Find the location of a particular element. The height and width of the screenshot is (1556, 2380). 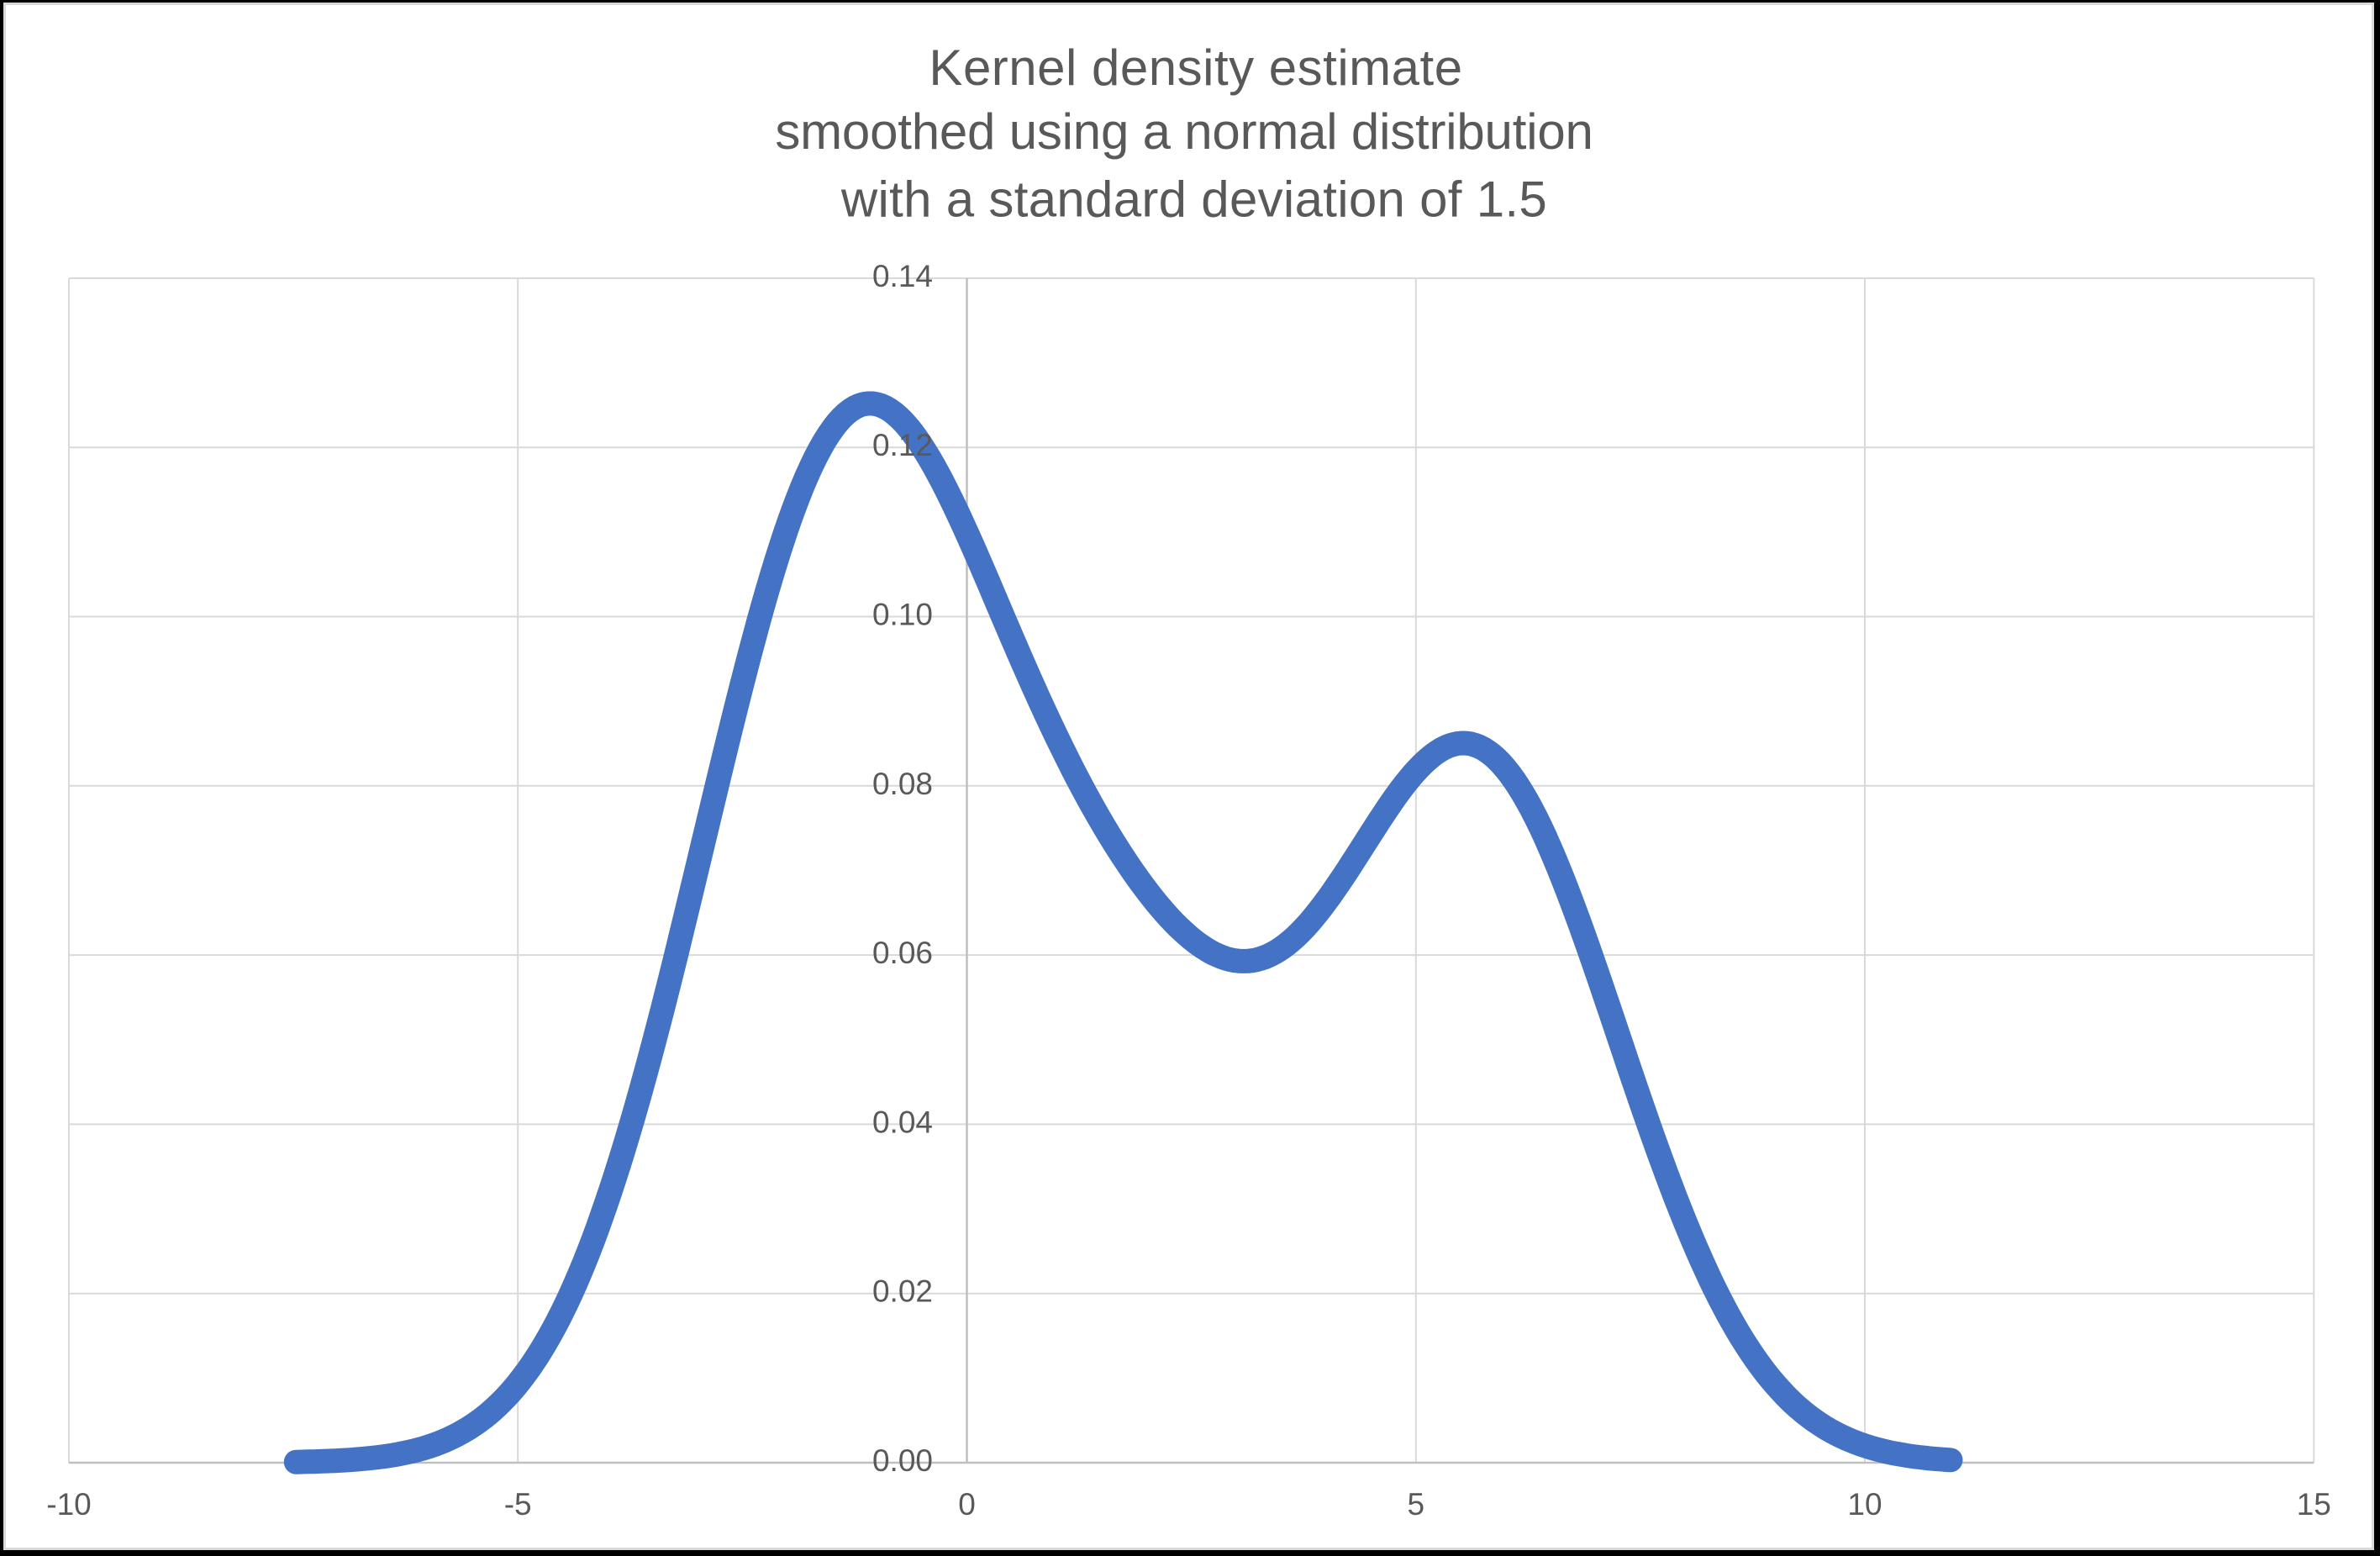

svg-text: 0.00 is located at coordinates (902, 1460).